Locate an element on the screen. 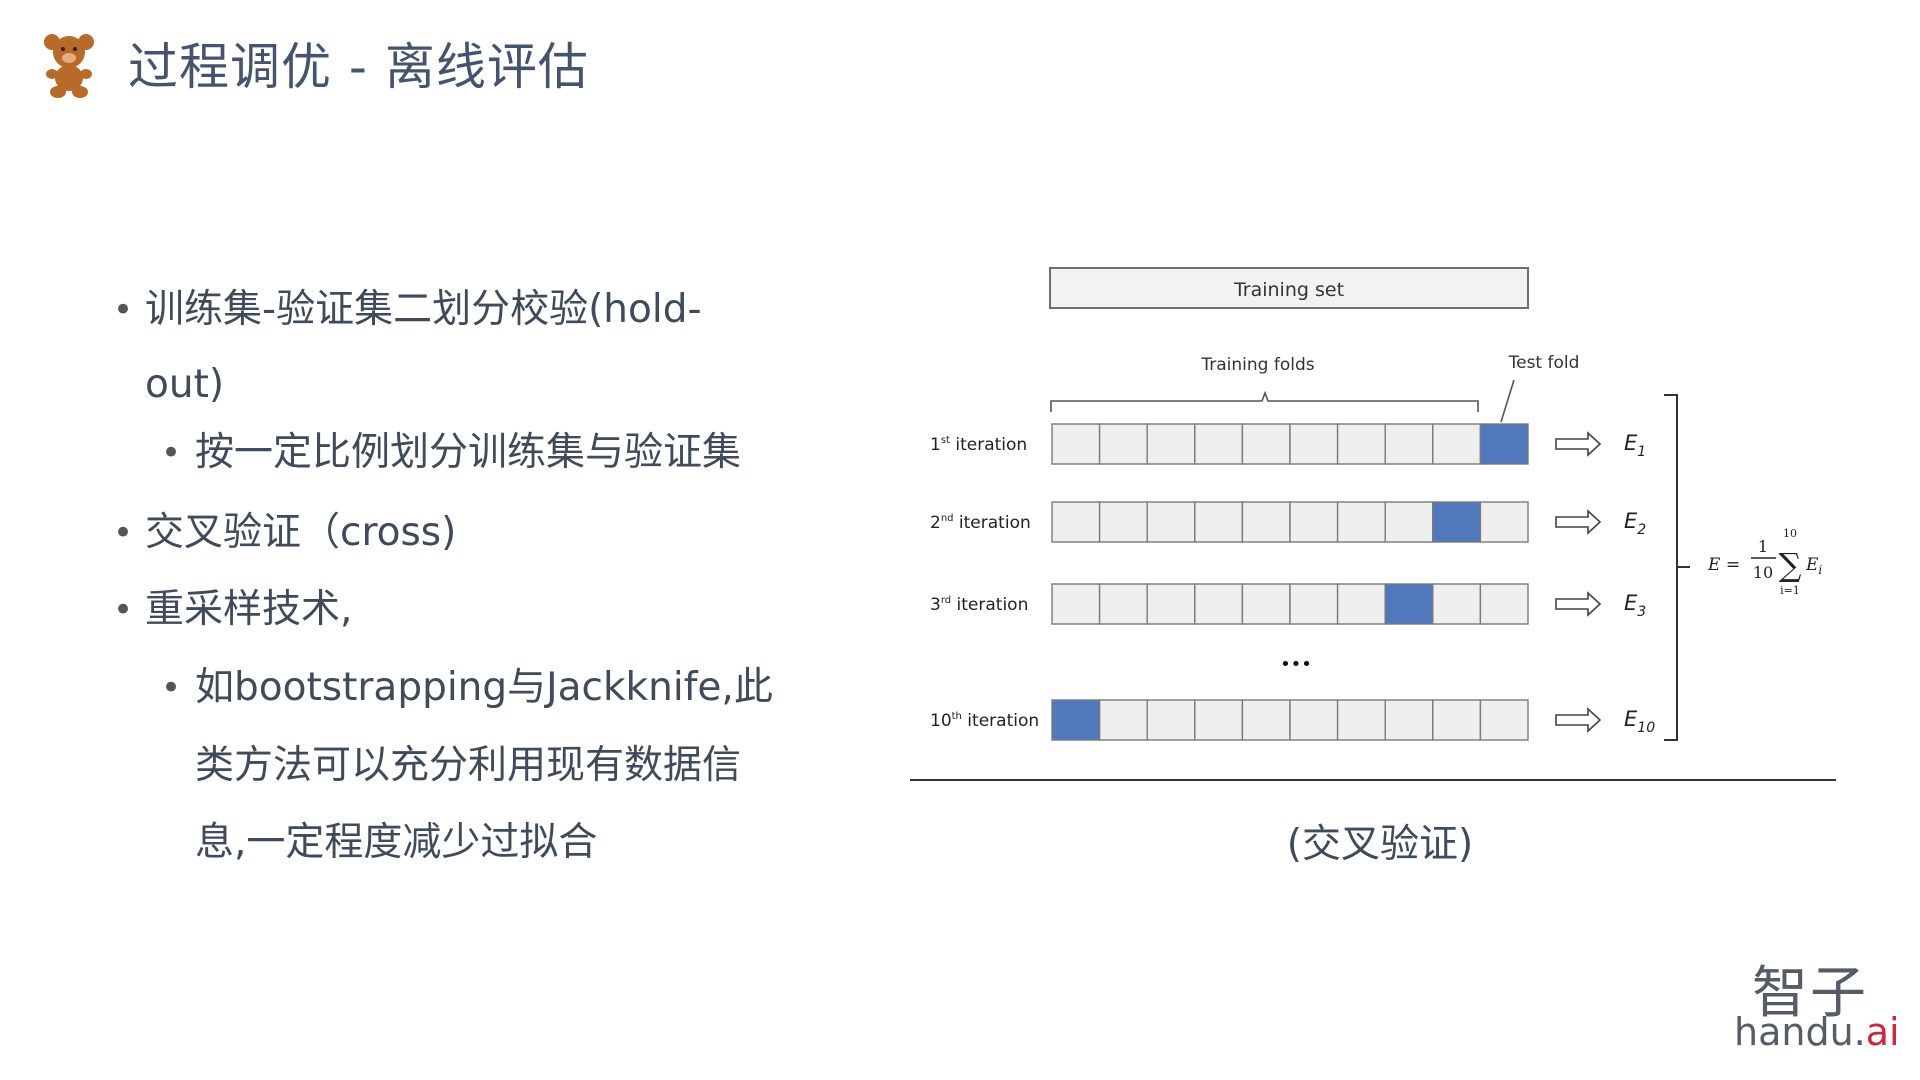 The height and width of the screenshot is (1080, 1920). sub-bullet-bootstrap-line3: 息,一定程度减少过拟合 is located at coordinates (396, 842).